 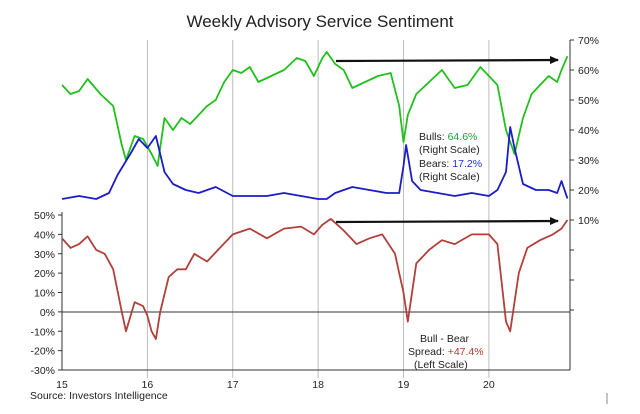 What do you see at coordinates (447, 221) in the screenshot?
I see `spread-peak-arrow` at bounding box center [447, 221].